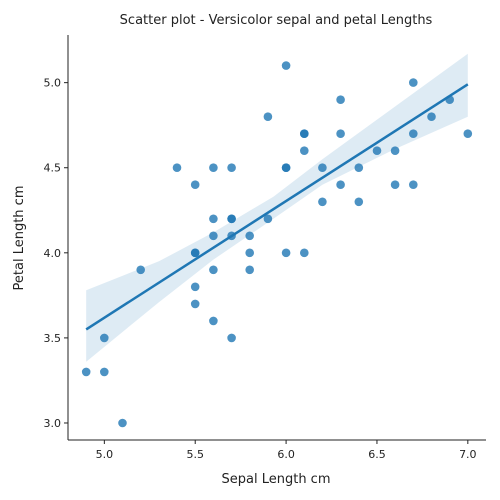 The image size is (500, 500). I want to click on x-tick-label: 7.0, so click(468, 454).